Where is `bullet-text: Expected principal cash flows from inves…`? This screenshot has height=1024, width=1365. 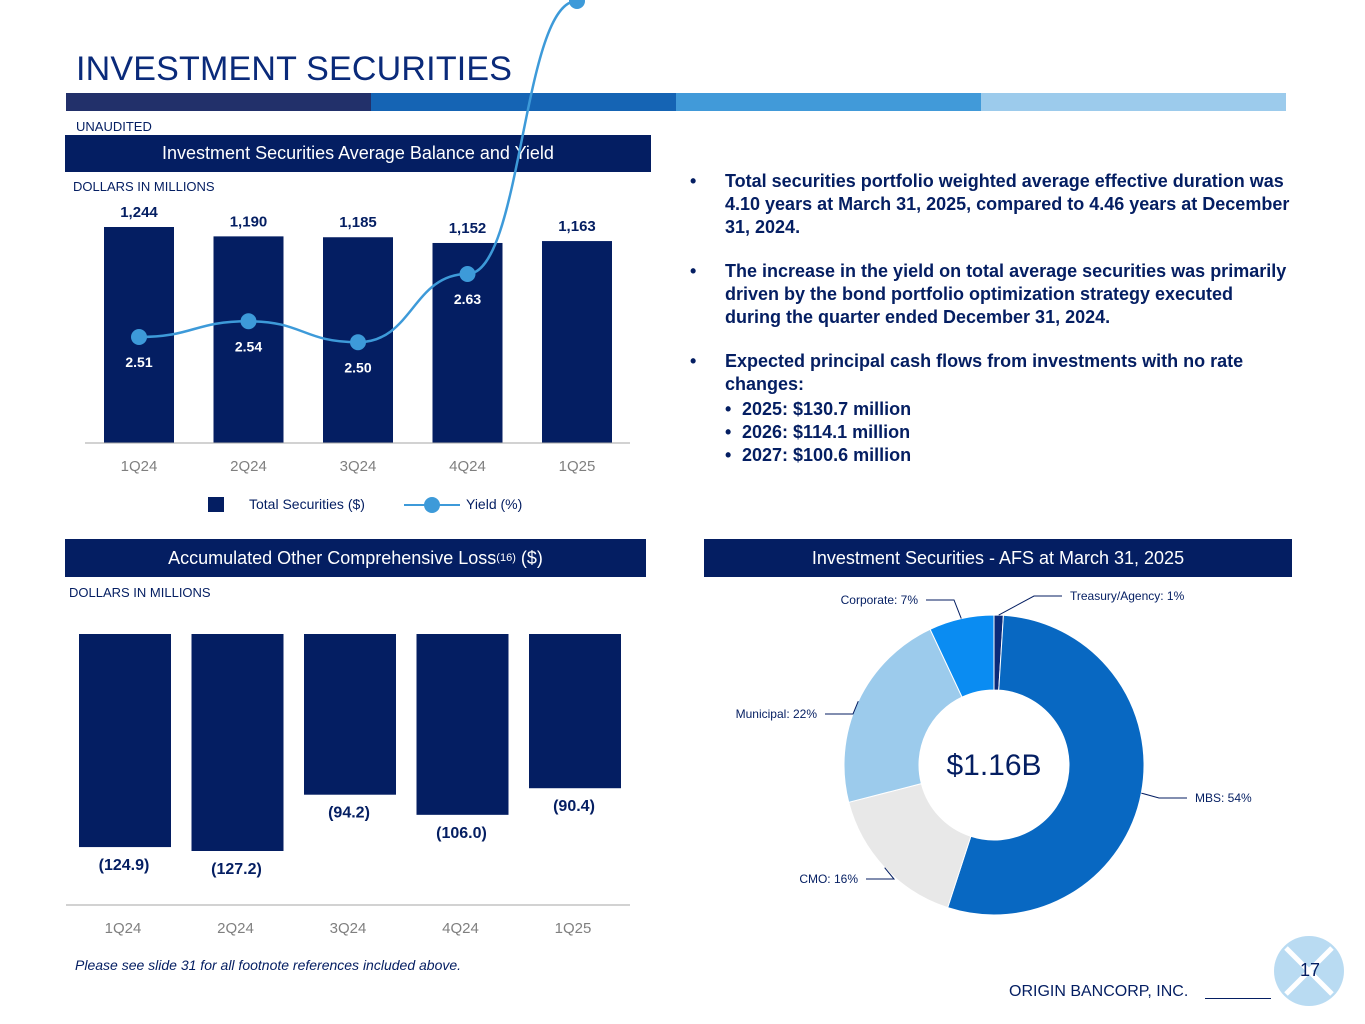 bullet-text: Expected principal cash flows from inves… is located at coordinates (984, 372).